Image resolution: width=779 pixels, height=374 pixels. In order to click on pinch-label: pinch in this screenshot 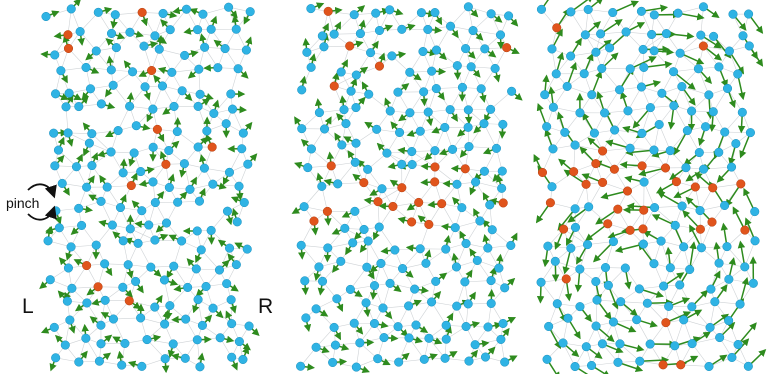, I will do `click(23, 203)`.